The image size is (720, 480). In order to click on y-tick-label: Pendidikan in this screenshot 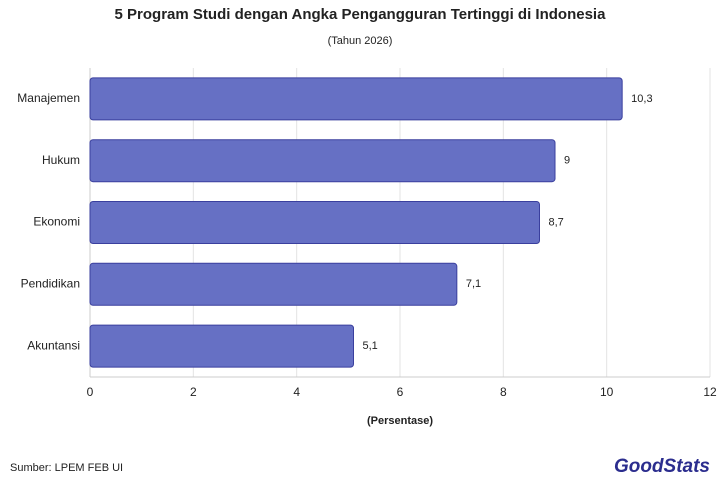, I will do `click(50, 283)`.